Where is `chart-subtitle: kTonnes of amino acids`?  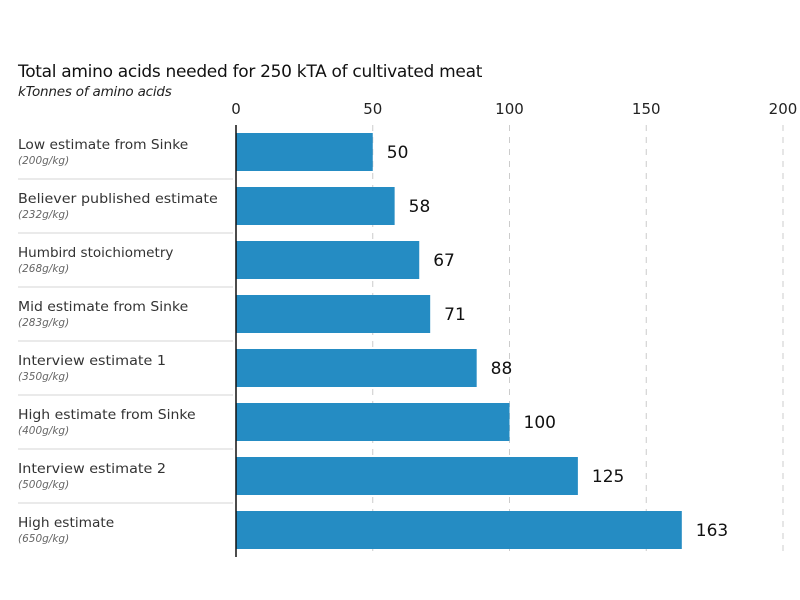 chart-subtitle: kTonnes of amino acids is located at coordinates (95, 92).